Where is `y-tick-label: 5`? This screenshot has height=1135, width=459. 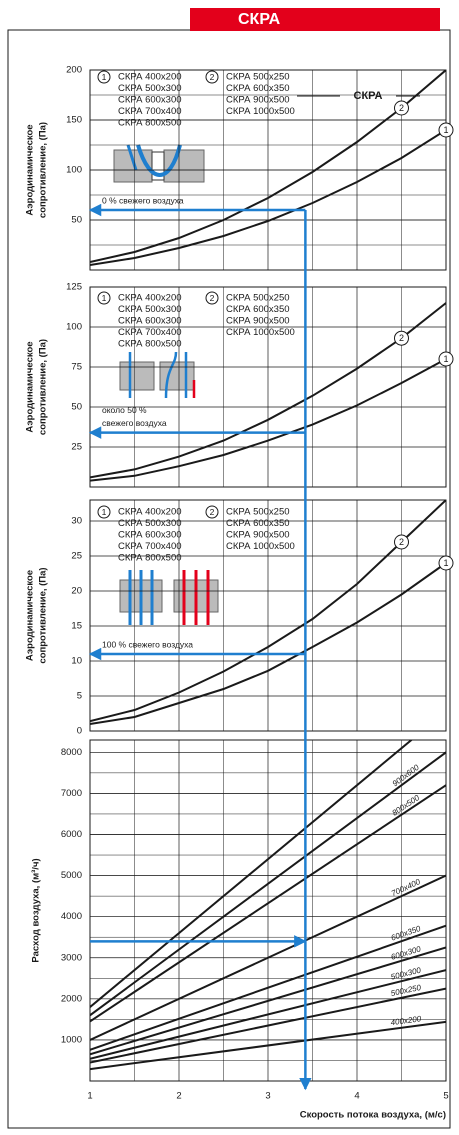
y-tick-label: 5 is located at coordinates (79, 696).